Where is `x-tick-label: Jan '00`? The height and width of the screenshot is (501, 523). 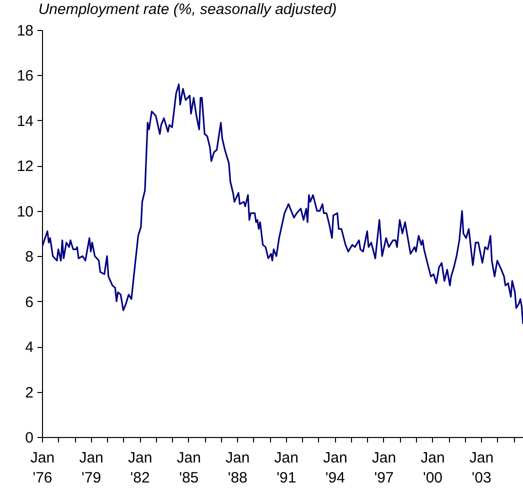 x-tick-label: Jan '00 is located at coordinates (432, 468).